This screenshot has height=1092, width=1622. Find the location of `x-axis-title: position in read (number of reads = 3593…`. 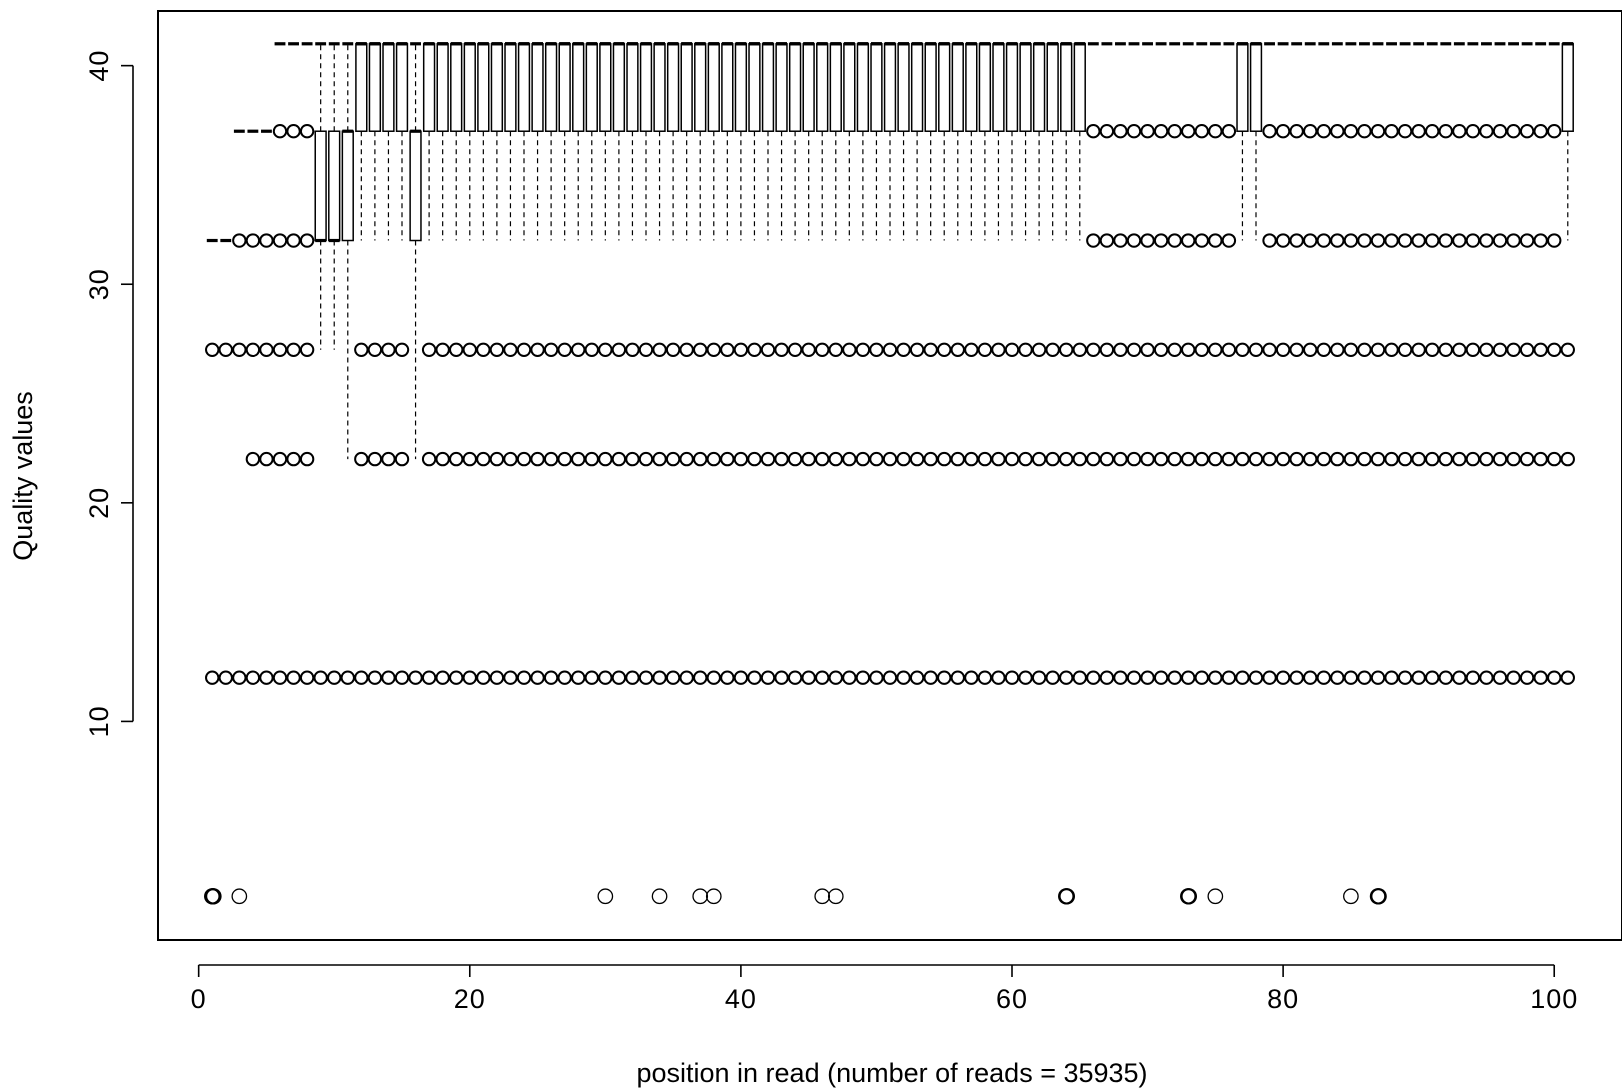

x-axis-title: position in read (number of reads = 3593… is located at coordinates (891, 1073).